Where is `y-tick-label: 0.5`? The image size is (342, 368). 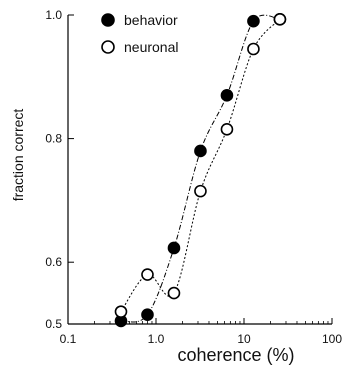
y-tick-label: 0.5 is located at coordinates (53, 324).